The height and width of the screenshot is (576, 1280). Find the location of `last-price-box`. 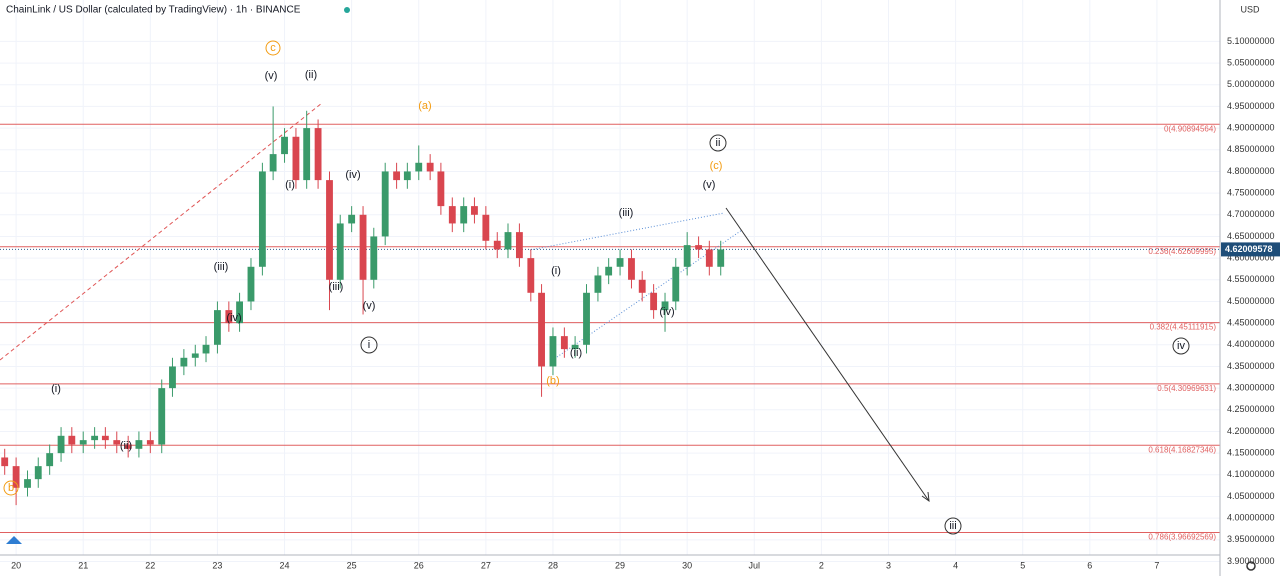

last-price-box is located at coordinates (1250, 249).